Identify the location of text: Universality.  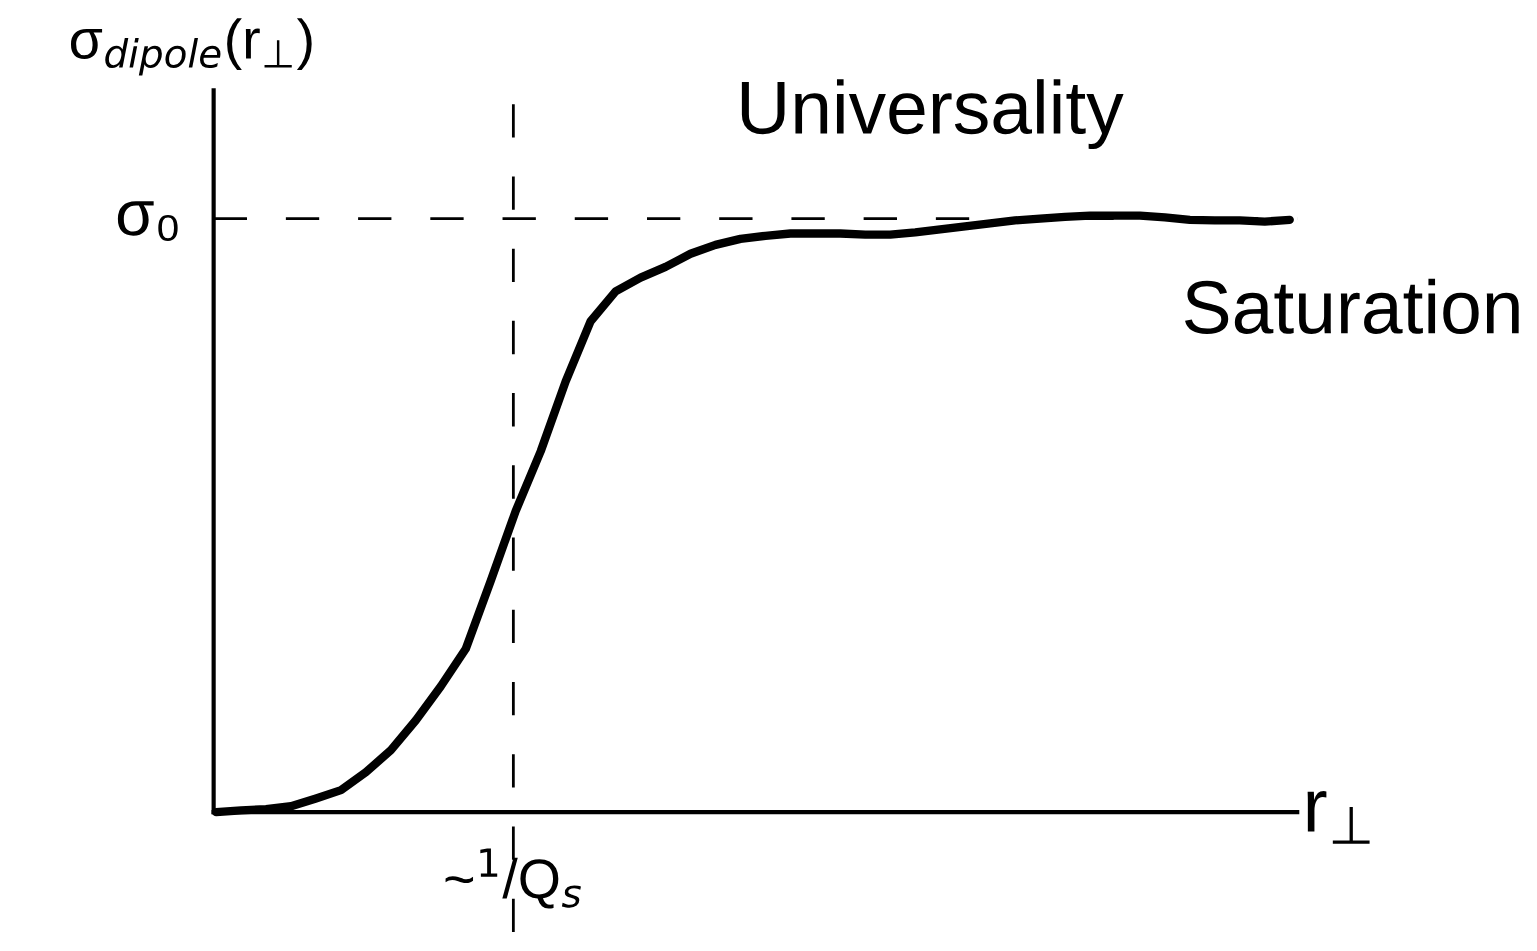
(932, 114).